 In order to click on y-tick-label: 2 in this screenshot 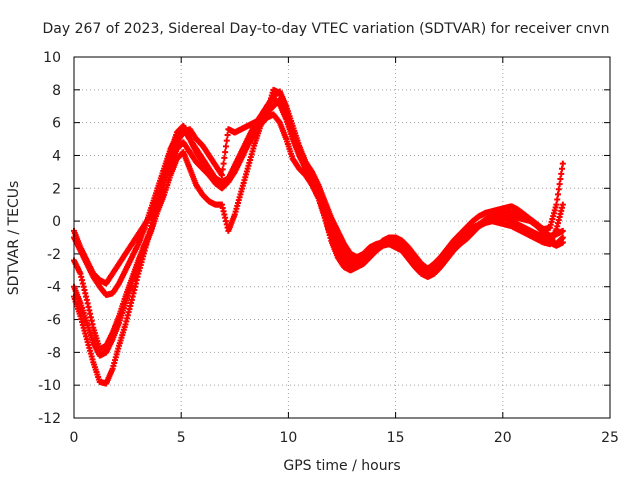, I will do `click(56, 189)`.